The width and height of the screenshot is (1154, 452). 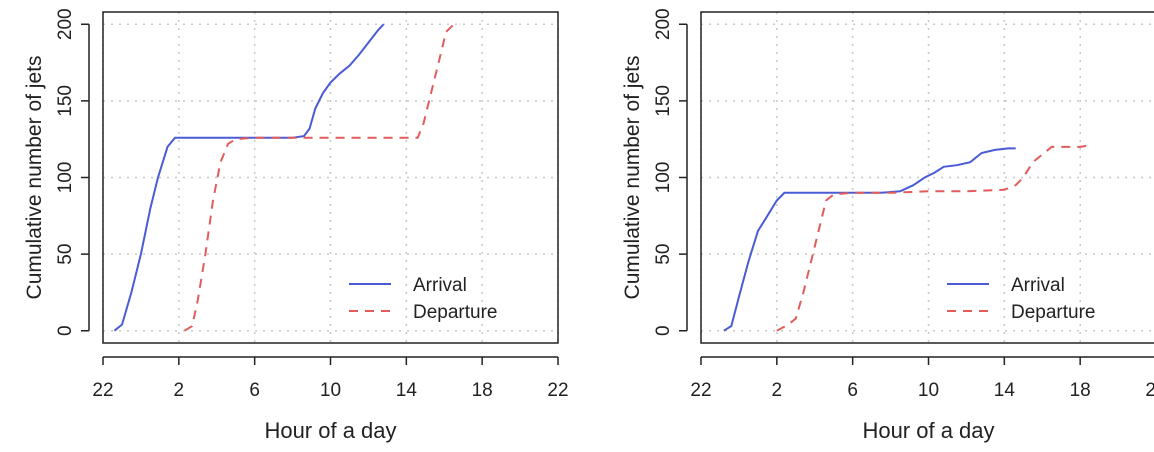 What do you see at coordinates (1149, 390) in the screenshot?
I see `chart-1-x-tick-label-6: 22` at bounding box center [1149, 390].